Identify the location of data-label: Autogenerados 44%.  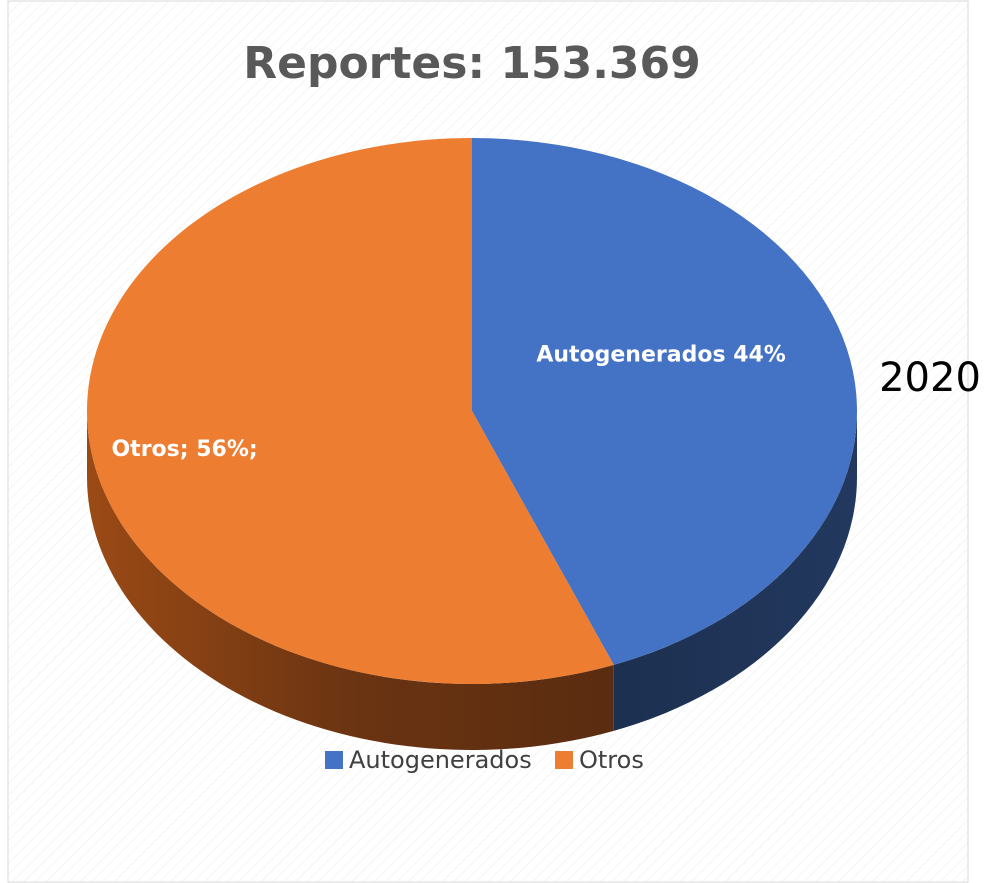
(661, 354).